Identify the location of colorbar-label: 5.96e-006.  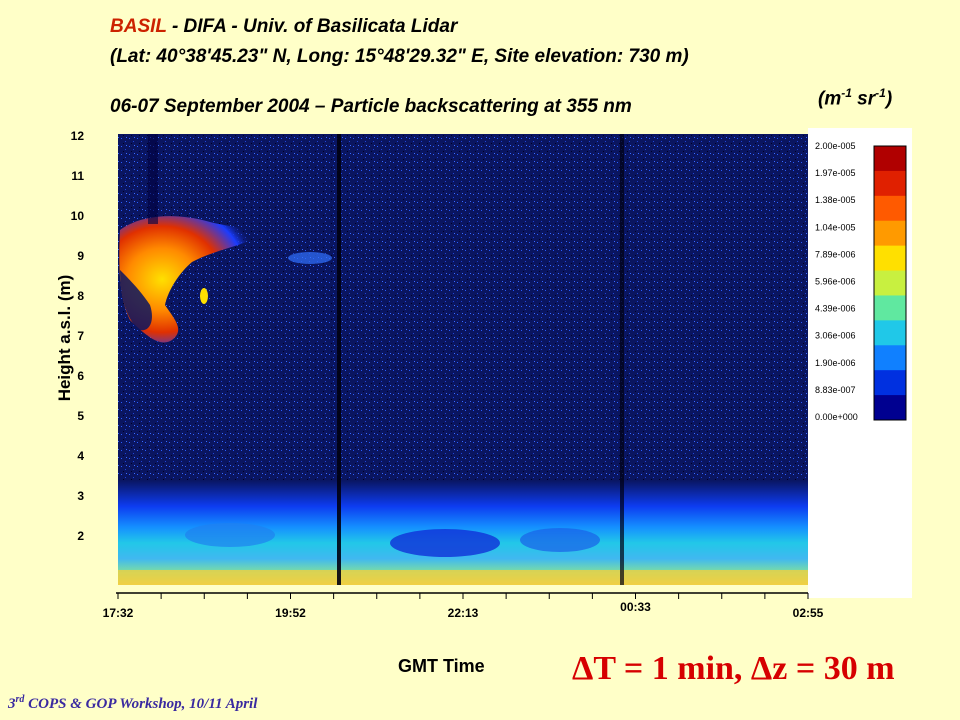
(835, 282).